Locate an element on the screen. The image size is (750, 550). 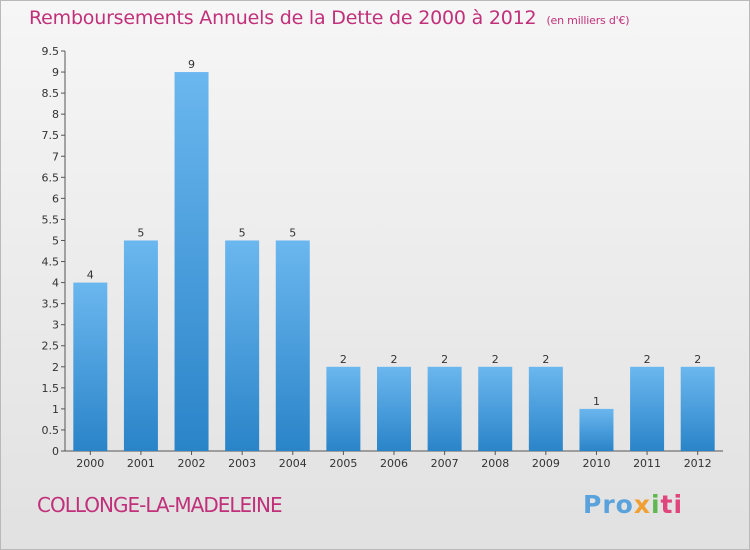
y-tick-label: 1 is located at coordinates (55, 409).